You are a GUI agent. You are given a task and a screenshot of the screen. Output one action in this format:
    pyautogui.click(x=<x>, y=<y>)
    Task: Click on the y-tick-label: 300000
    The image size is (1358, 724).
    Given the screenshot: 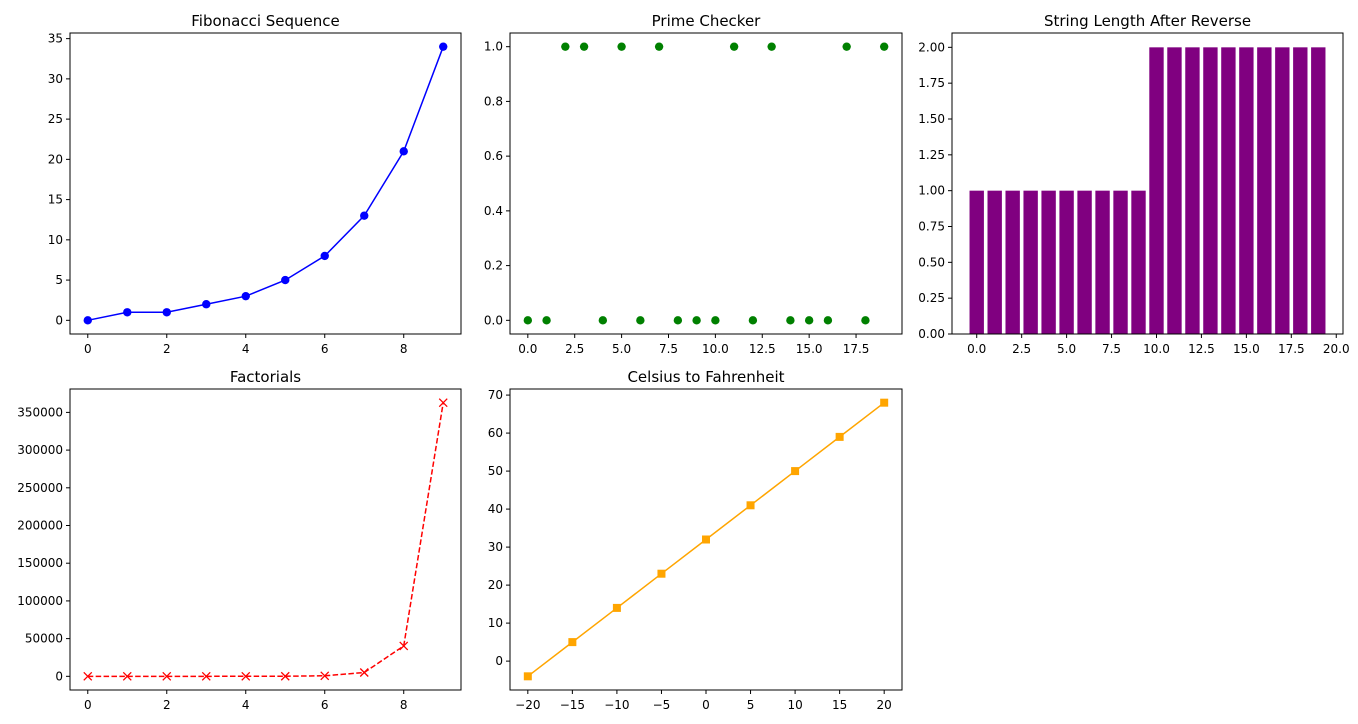 What is the action you would take?
    pyautogui.click(x=40, y=450)
    